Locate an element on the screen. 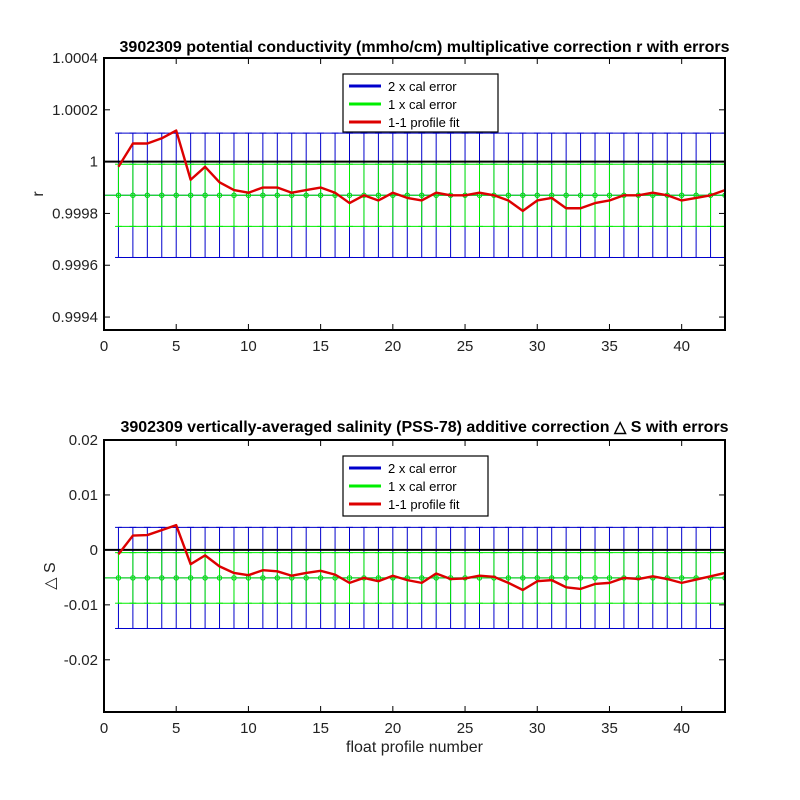 This screenshot has height=800, width=800. y-tick-label: -0.02 is located at coordinates (81, 660).